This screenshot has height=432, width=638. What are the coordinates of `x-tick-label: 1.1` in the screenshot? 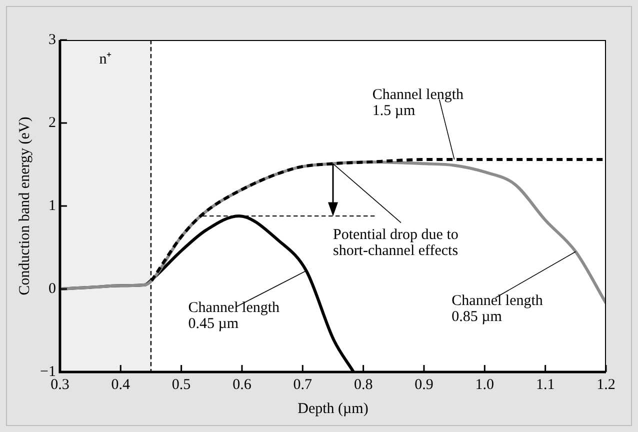 It's located at (545, 384).